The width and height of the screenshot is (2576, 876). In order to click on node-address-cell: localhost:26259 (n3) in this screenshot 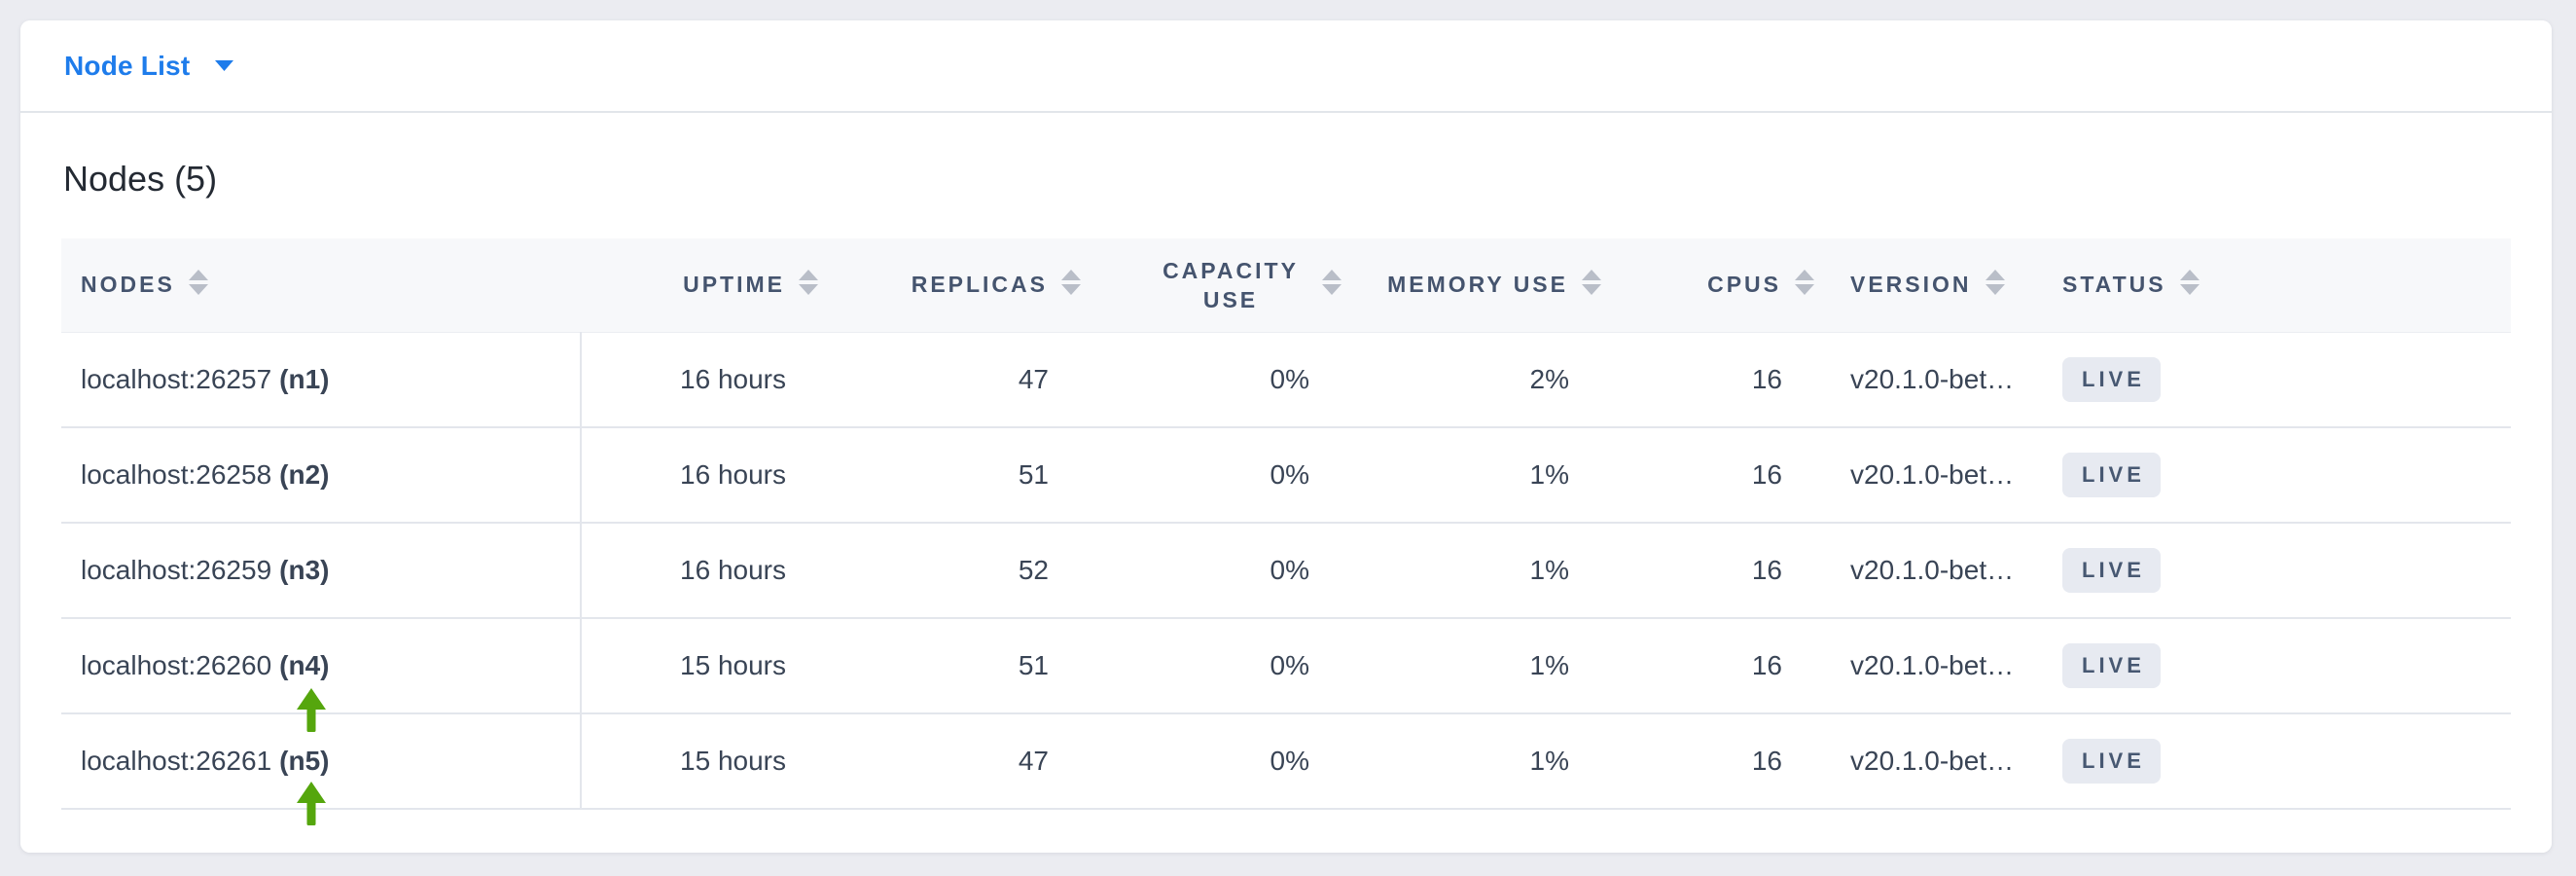, I will do `click(321, 571)`.